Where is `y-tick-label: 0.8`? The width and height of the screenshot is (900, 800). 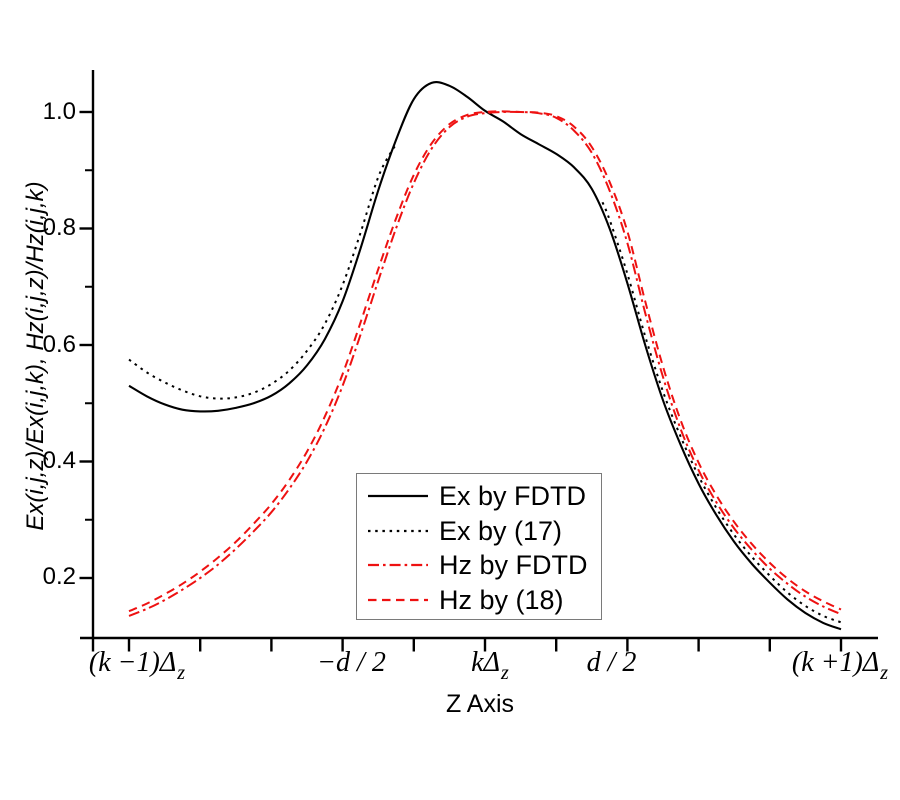
y-tick-label: 0.8 is located at coordinates (59, 227).